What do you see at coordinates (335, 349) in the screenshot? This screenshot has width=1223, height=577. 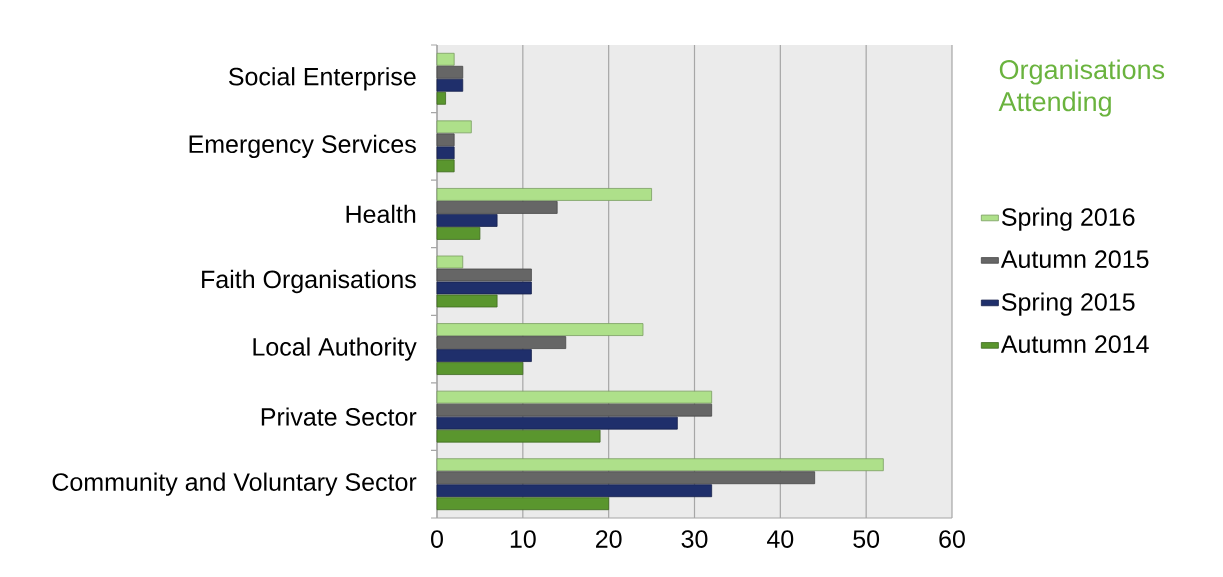 I see `y-tick-label: Local Authority` at bounding box center [335, 349].